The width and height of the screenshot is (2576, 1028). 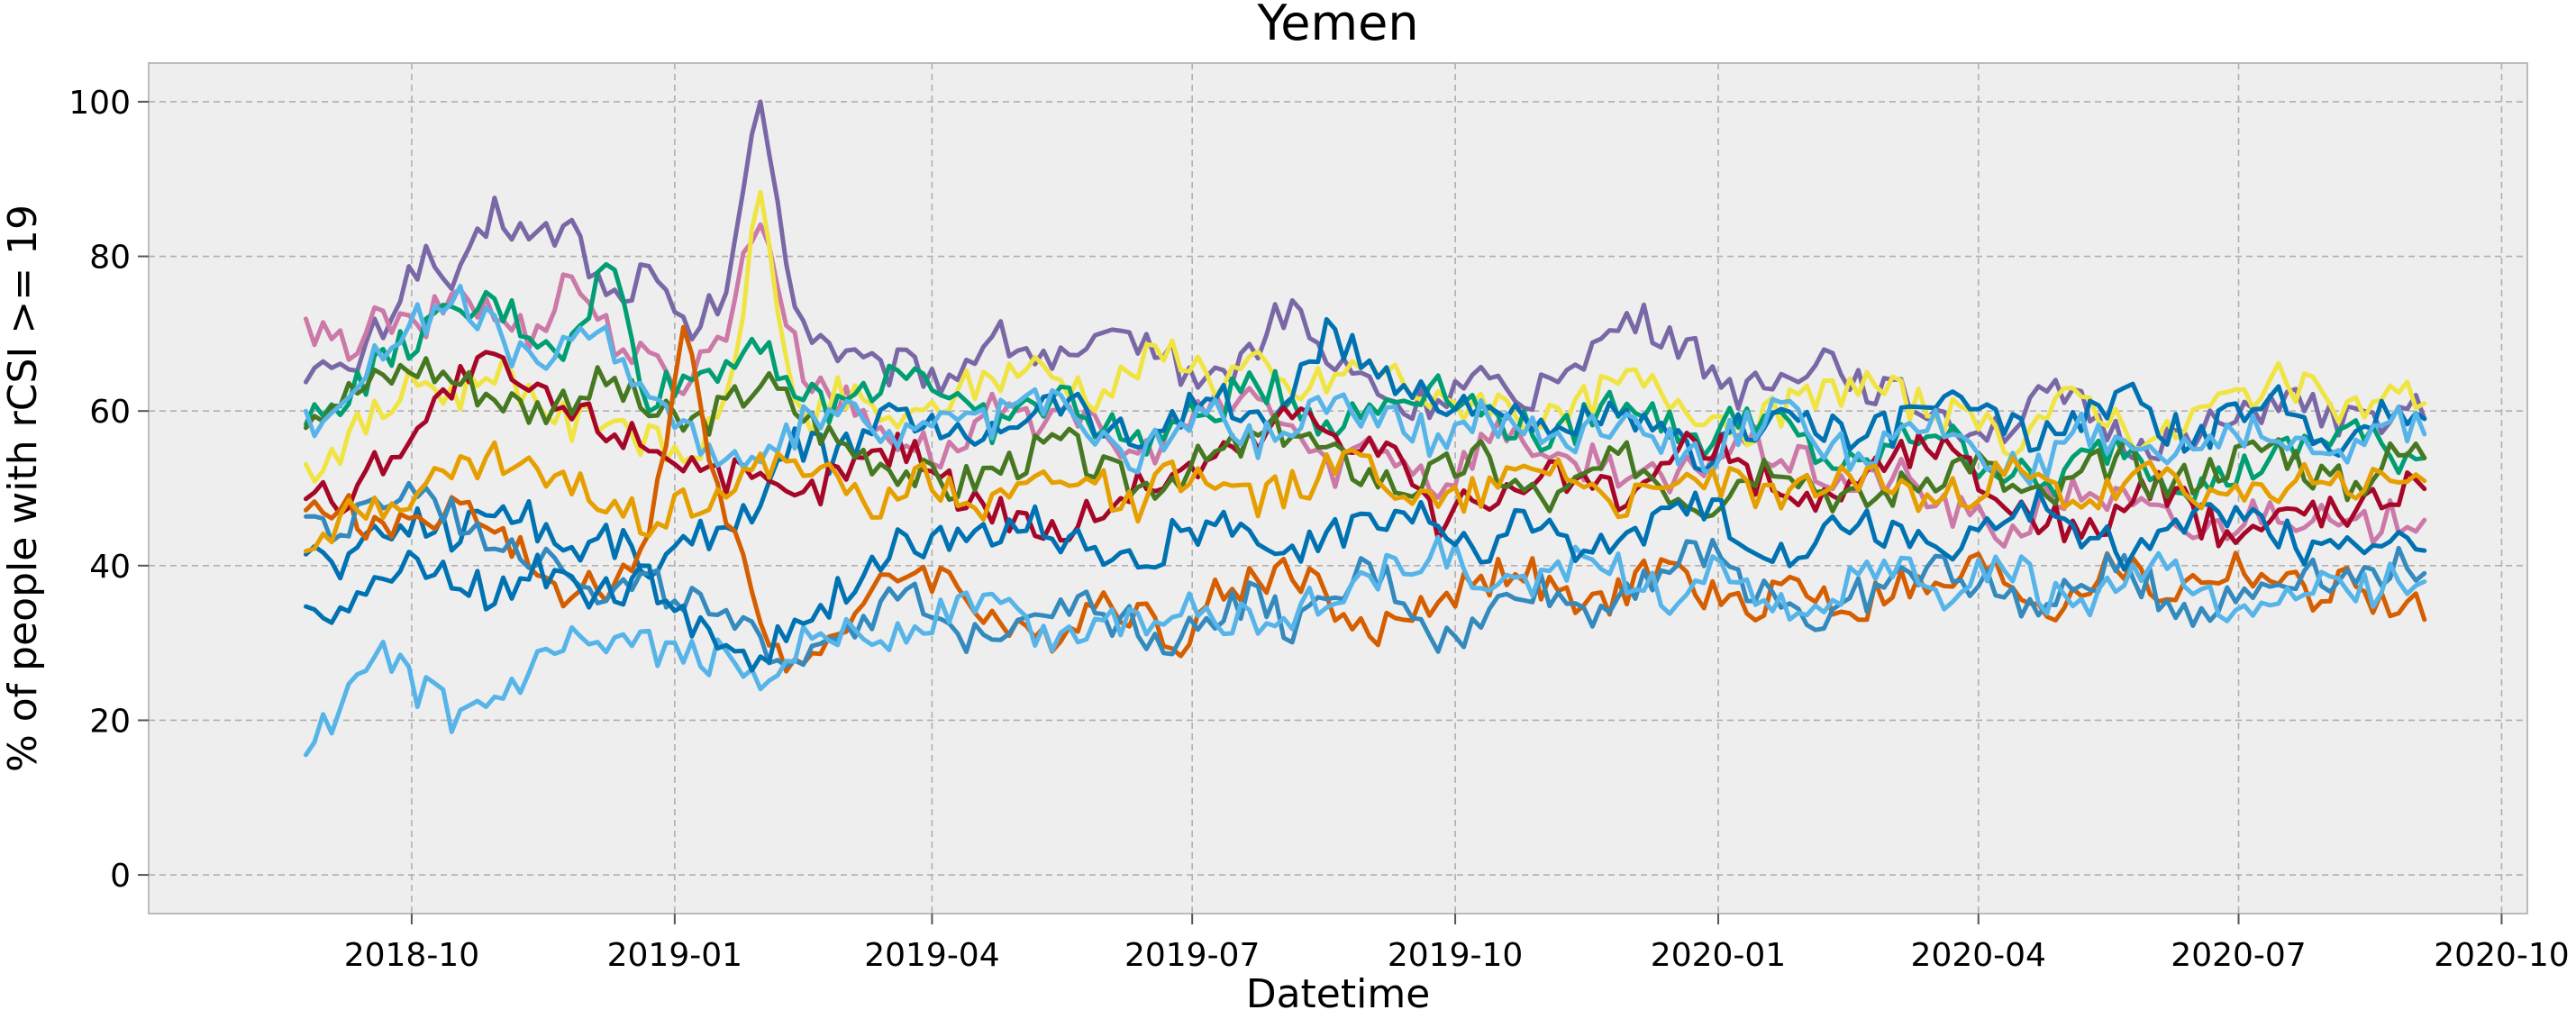 I want to click on x-tick-label: 2019-01, so click(x=674, y=956).